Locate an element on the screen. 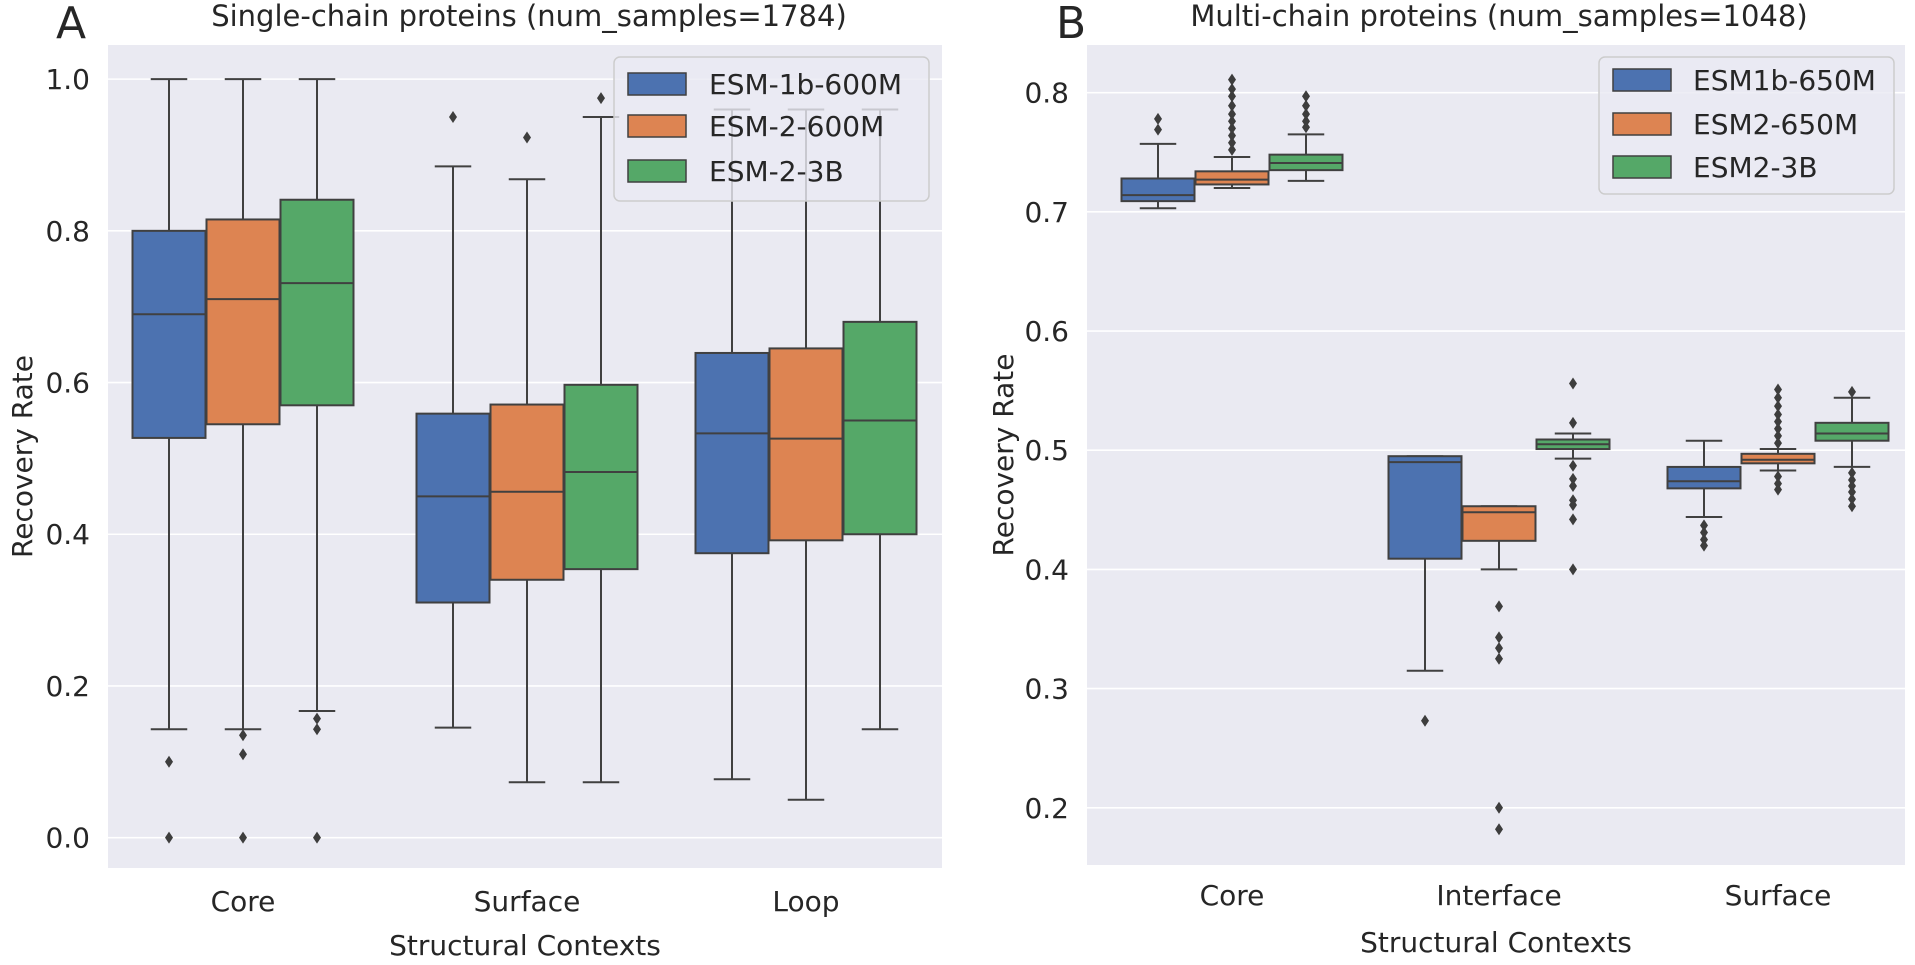  x-axis-label: Structural Contexts is located at coordinates (1496, 942).